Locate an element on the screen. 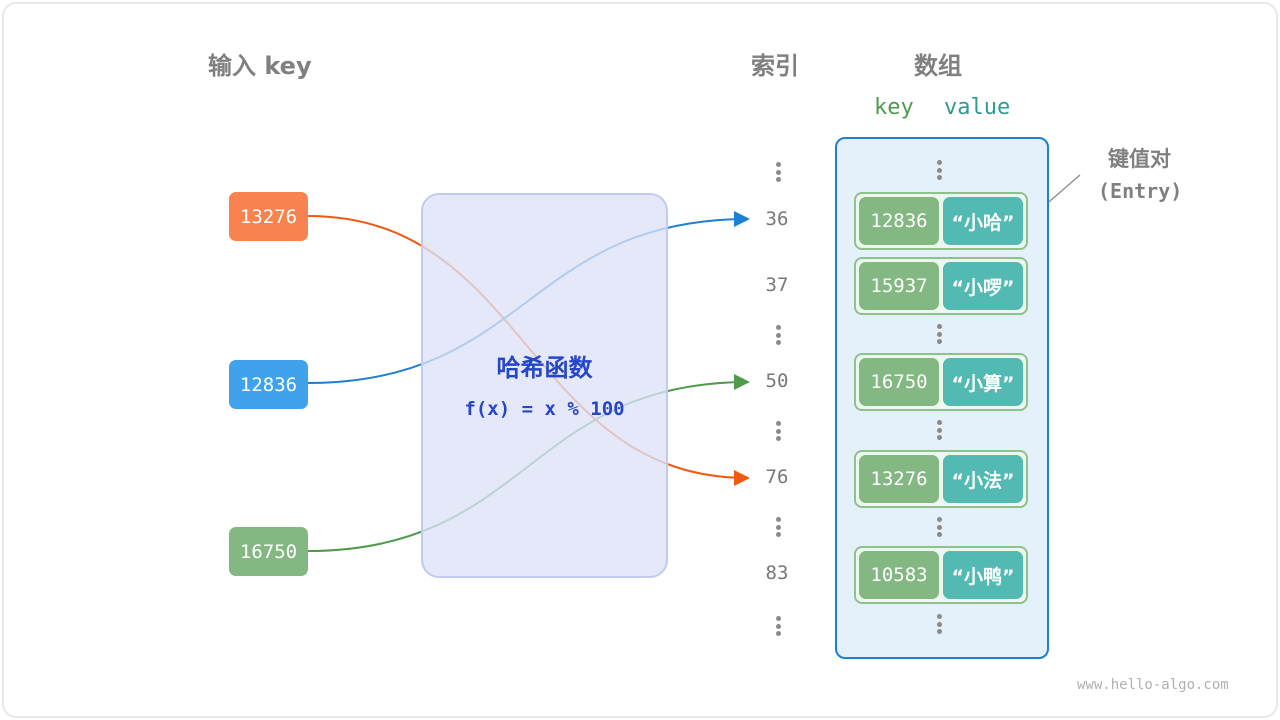  hash-function-title: 哈希函数 is located at coordinates (544, 368).